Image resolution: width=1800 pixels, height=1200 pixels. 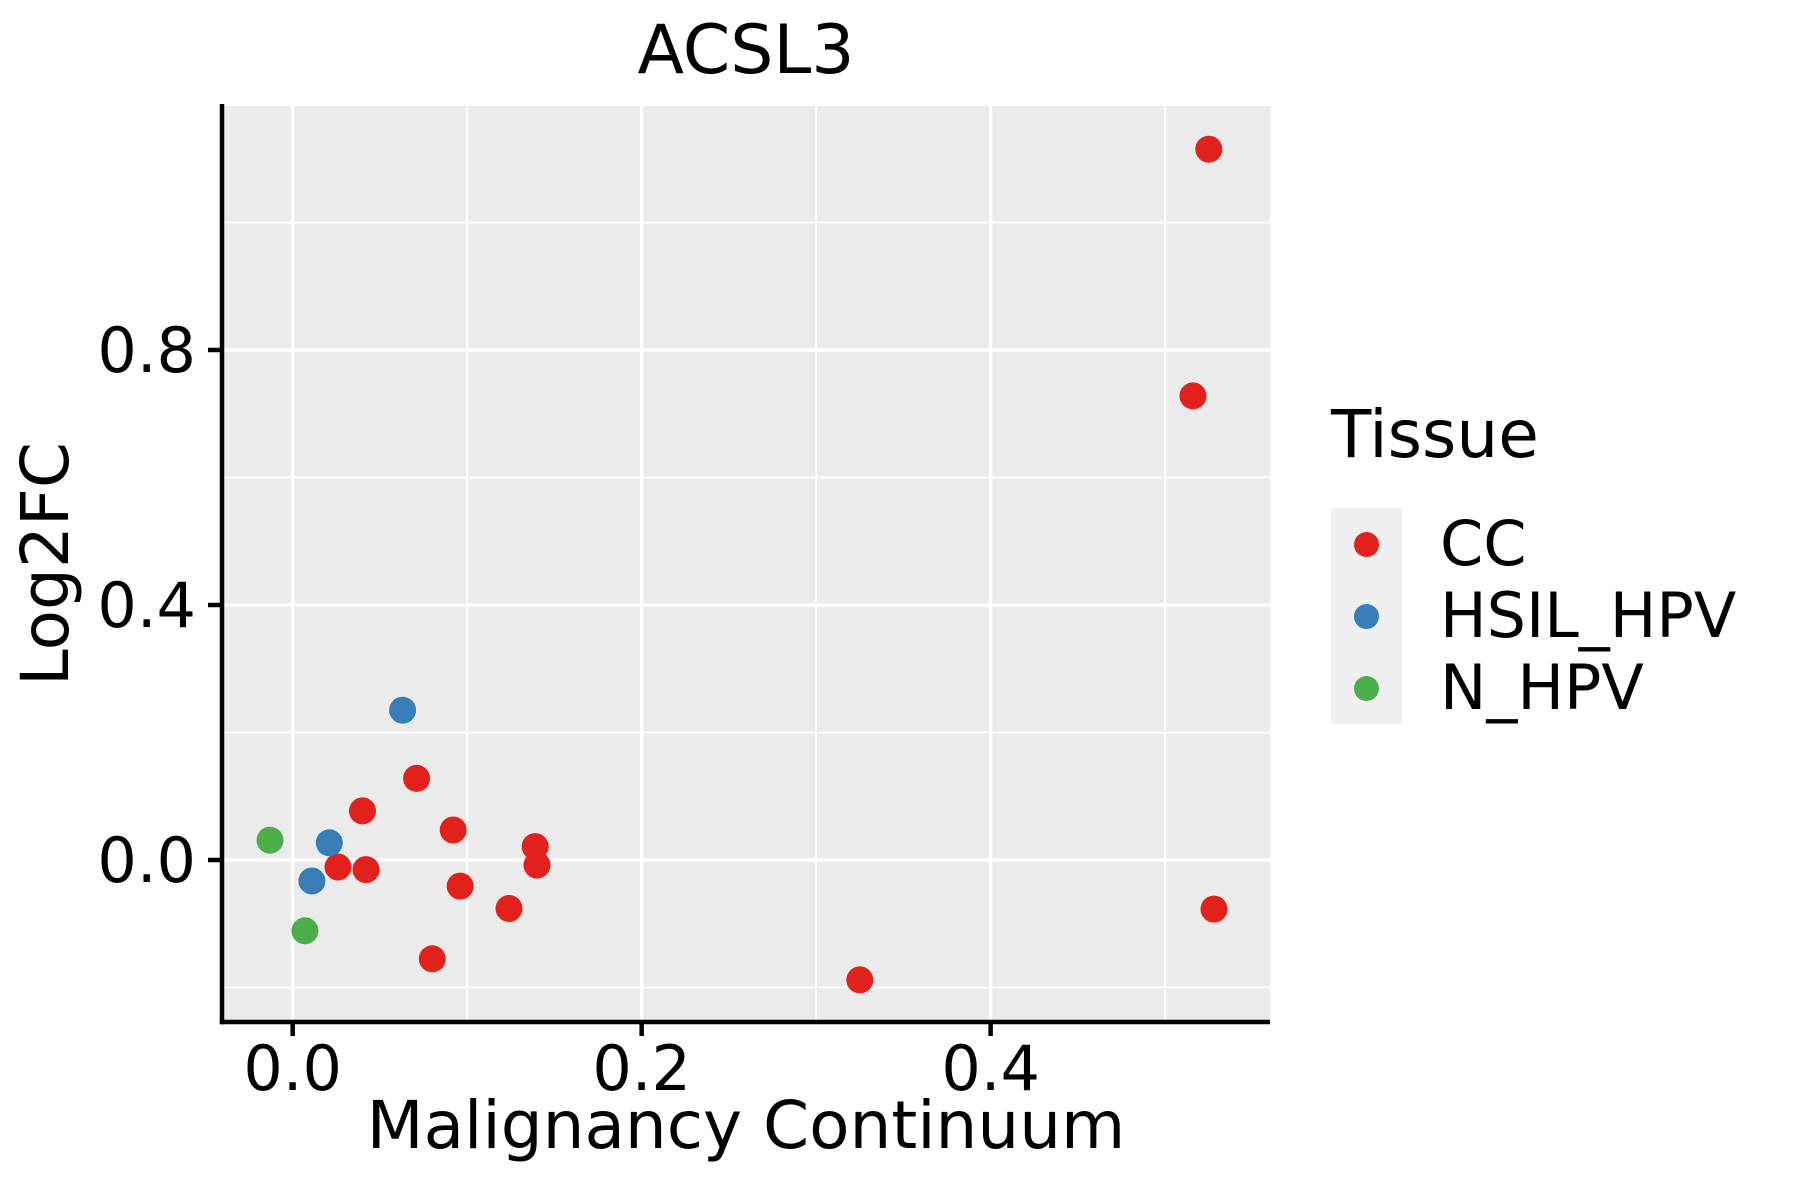 I want to click on y-tick-label: 0.4, so click(x=146, y=605).